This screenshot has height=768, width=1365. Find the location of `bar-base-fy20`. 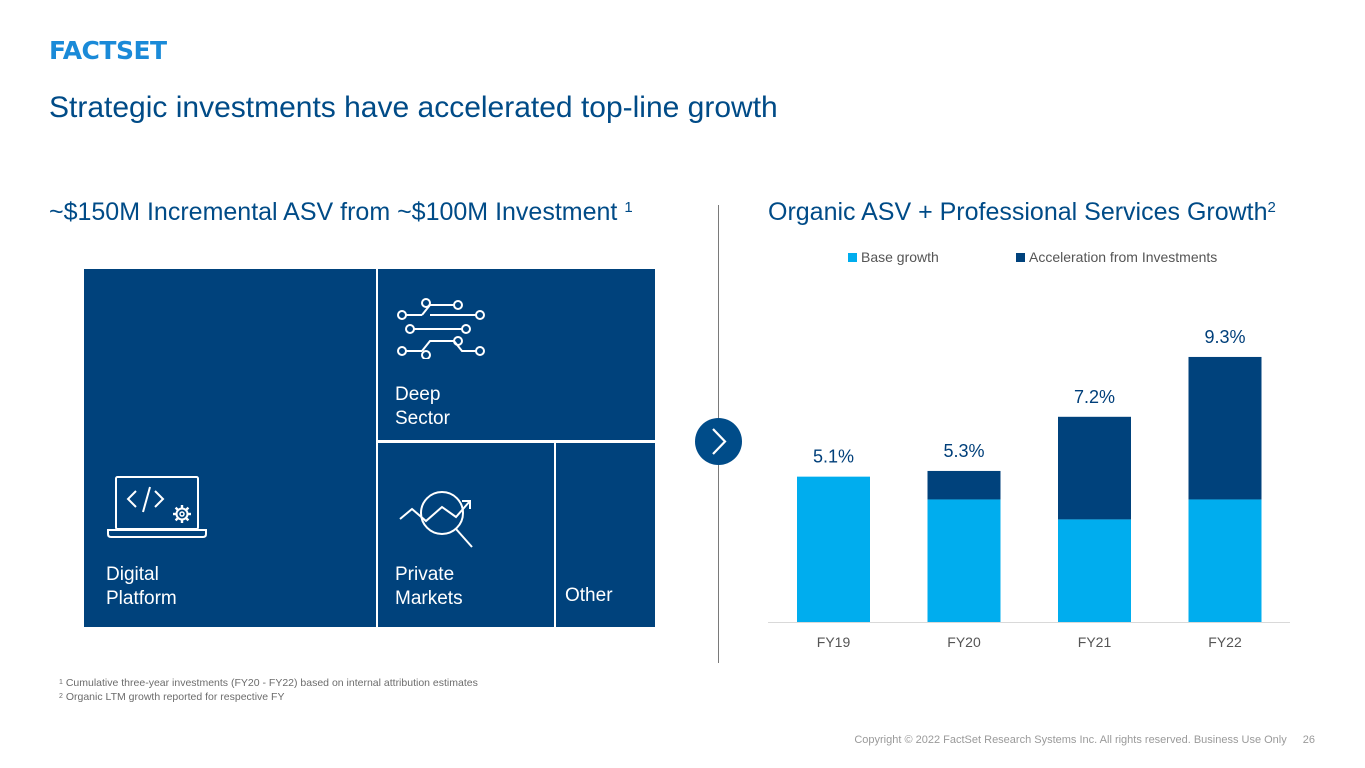

bar-base-fy20 is located at coordinates (964, 560).